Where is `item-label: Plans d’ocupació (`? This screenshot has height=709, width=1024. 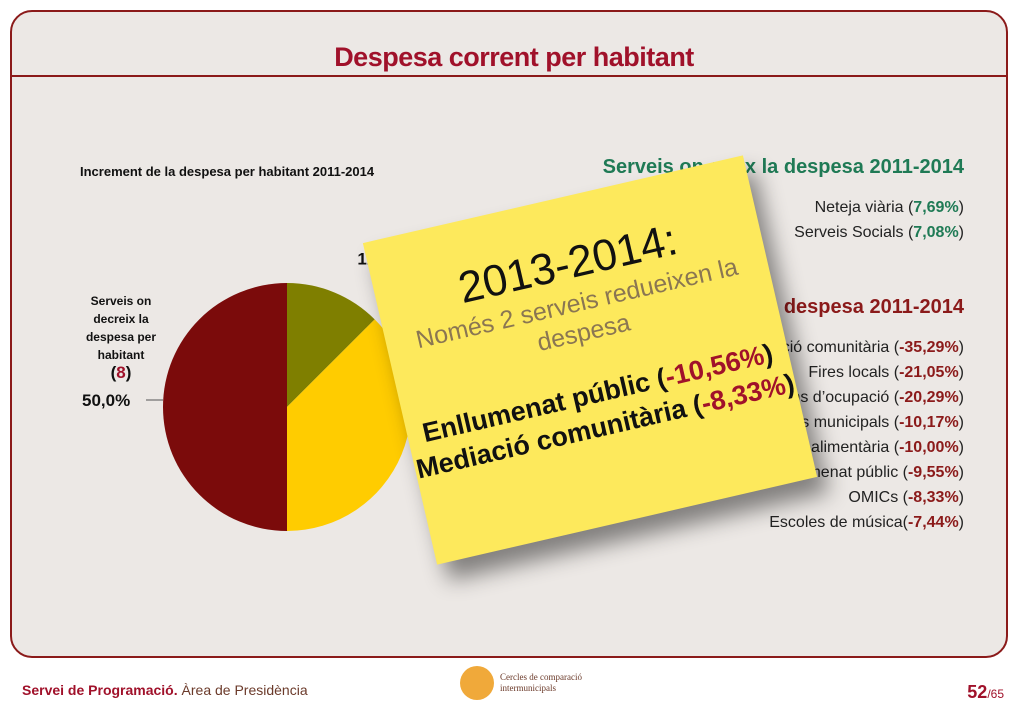 item-label: Plans d’ocupació ( is located at coordinates (834, 397).